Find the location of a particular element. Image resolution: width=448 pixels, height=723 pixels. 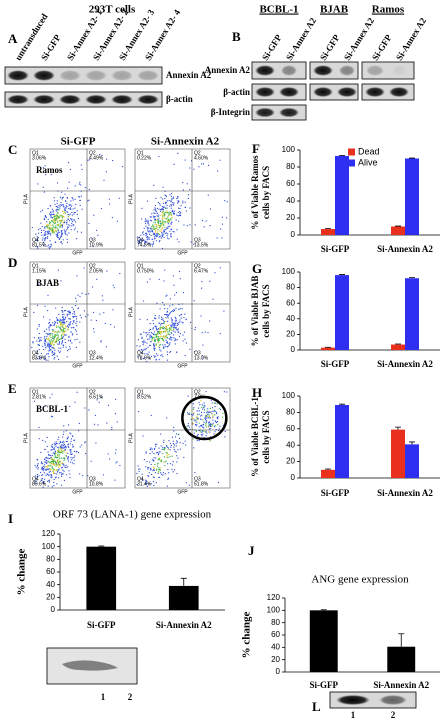

bar is located at coordinates (342, 441).